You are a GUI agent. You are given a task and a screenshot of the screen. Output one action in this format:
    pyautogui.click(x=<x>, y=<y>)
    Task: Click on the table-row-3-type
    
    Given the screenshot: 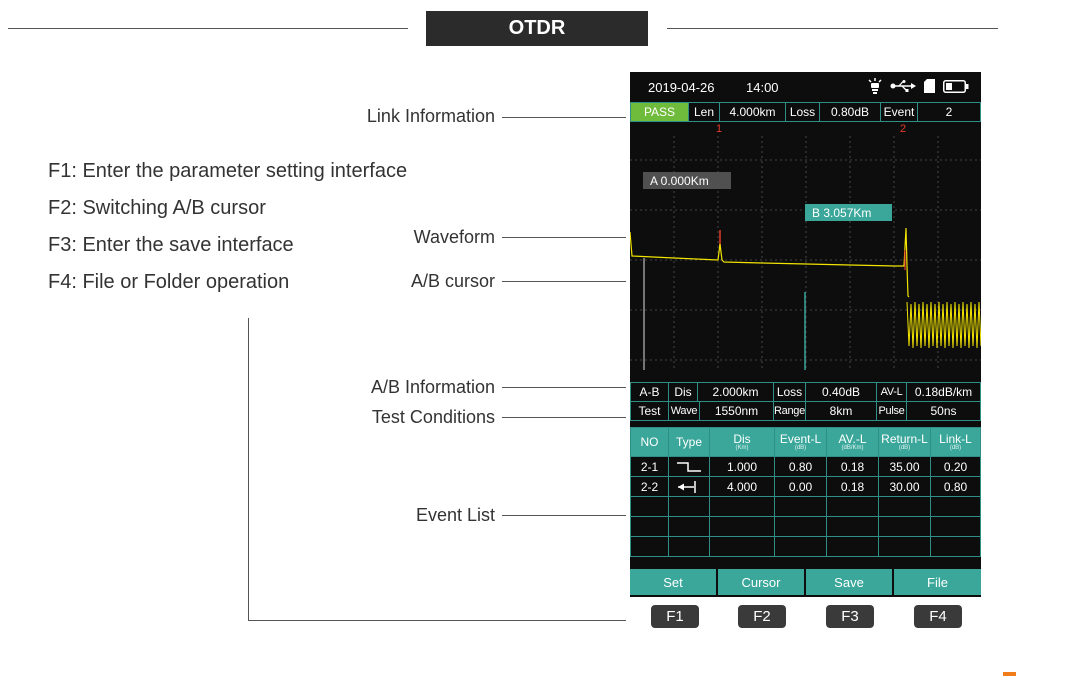 What is the action you would take?
    pyautogui.click(x=689, y=506)
    